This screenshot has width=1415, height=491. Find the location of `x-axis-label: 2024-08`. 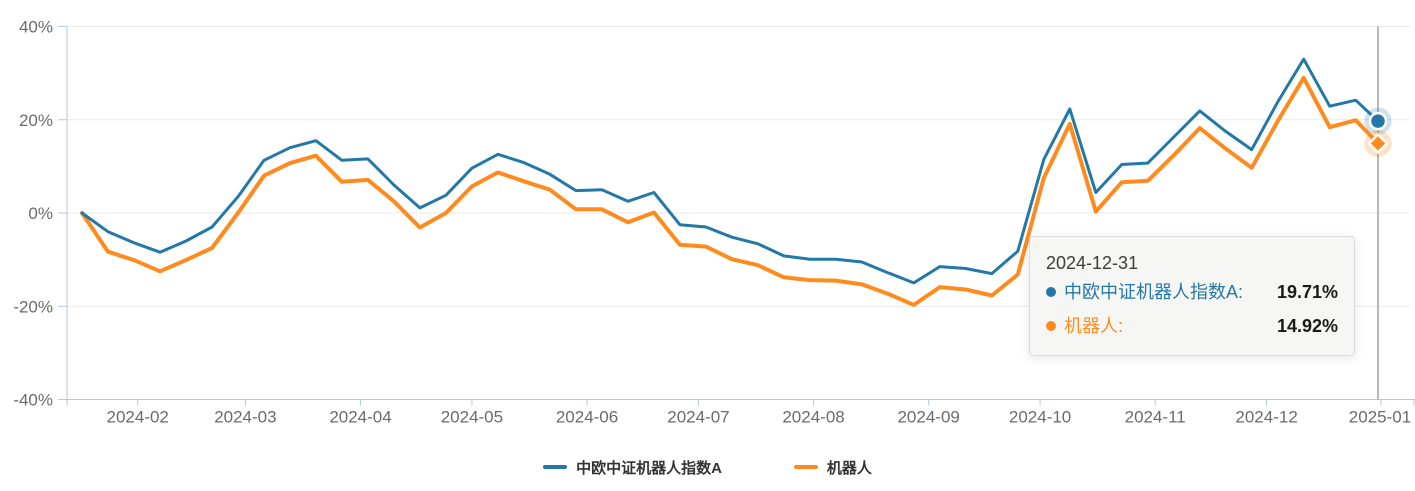

x-axis-label: 2024-08 is located at coordinates (813, 417).